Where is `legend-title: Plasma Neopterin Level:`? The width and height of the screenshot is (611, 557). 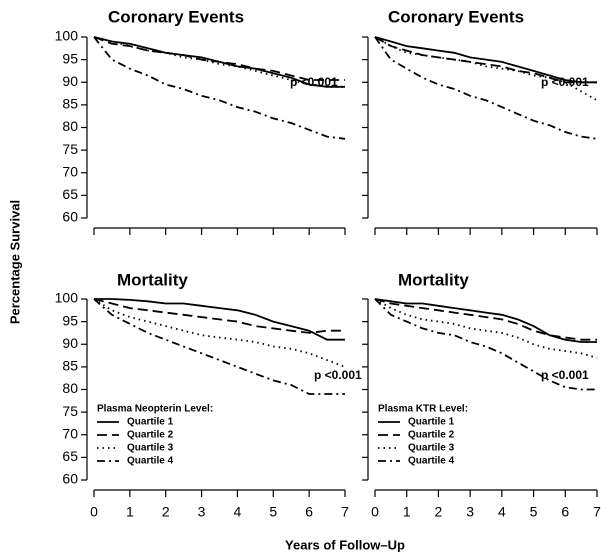
legend-title: Plasma Neopterin Level: is located at coordinates (155, 409).